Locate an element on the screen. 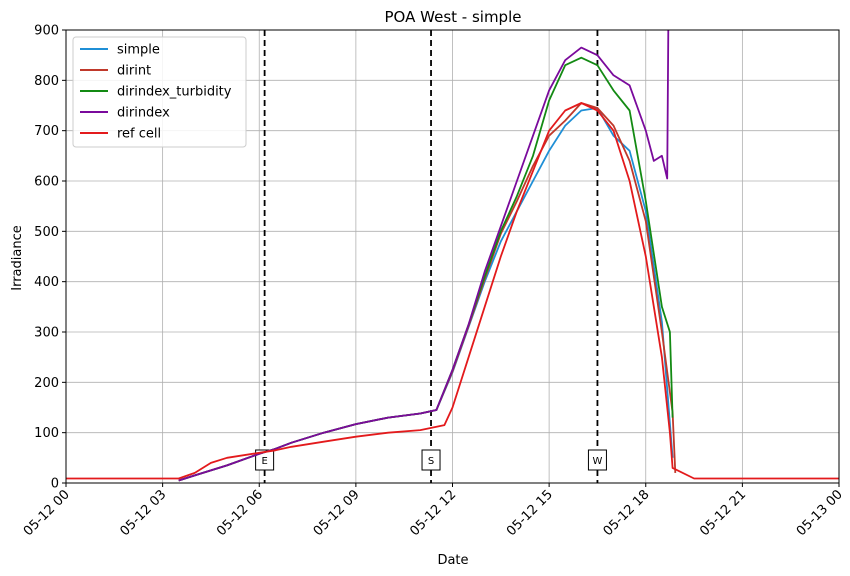 The image size is (850, 576). x-tick-label: 05-12 03 is located at coordinates (144, 513).